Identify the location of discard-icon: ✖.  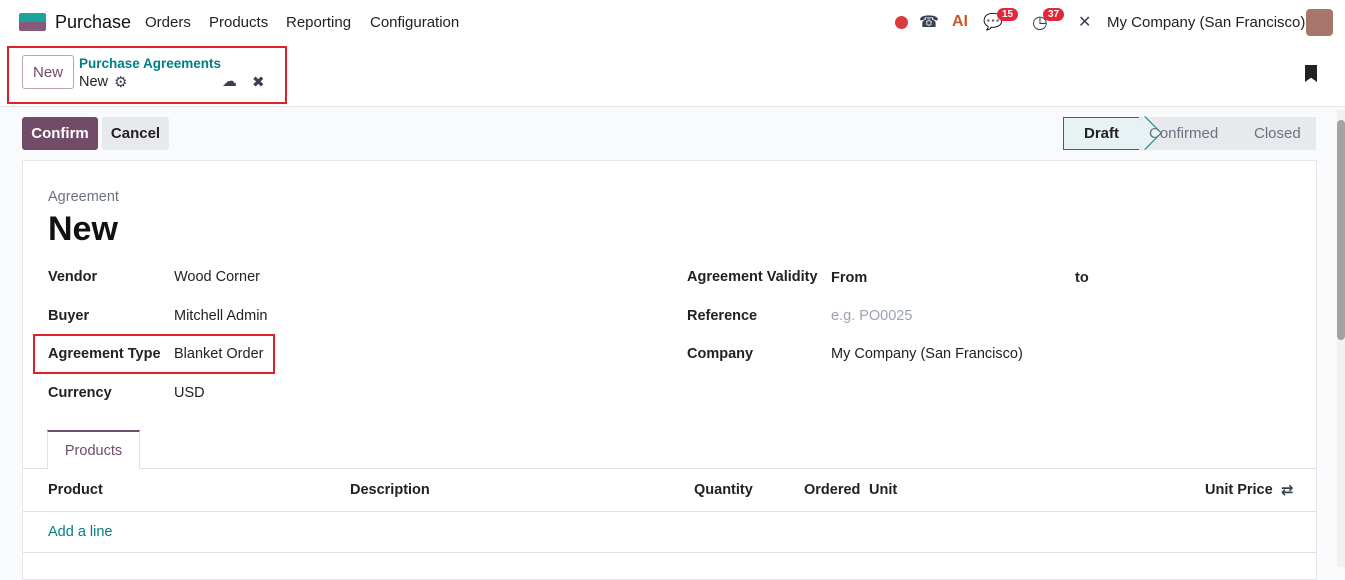
(258, 82).